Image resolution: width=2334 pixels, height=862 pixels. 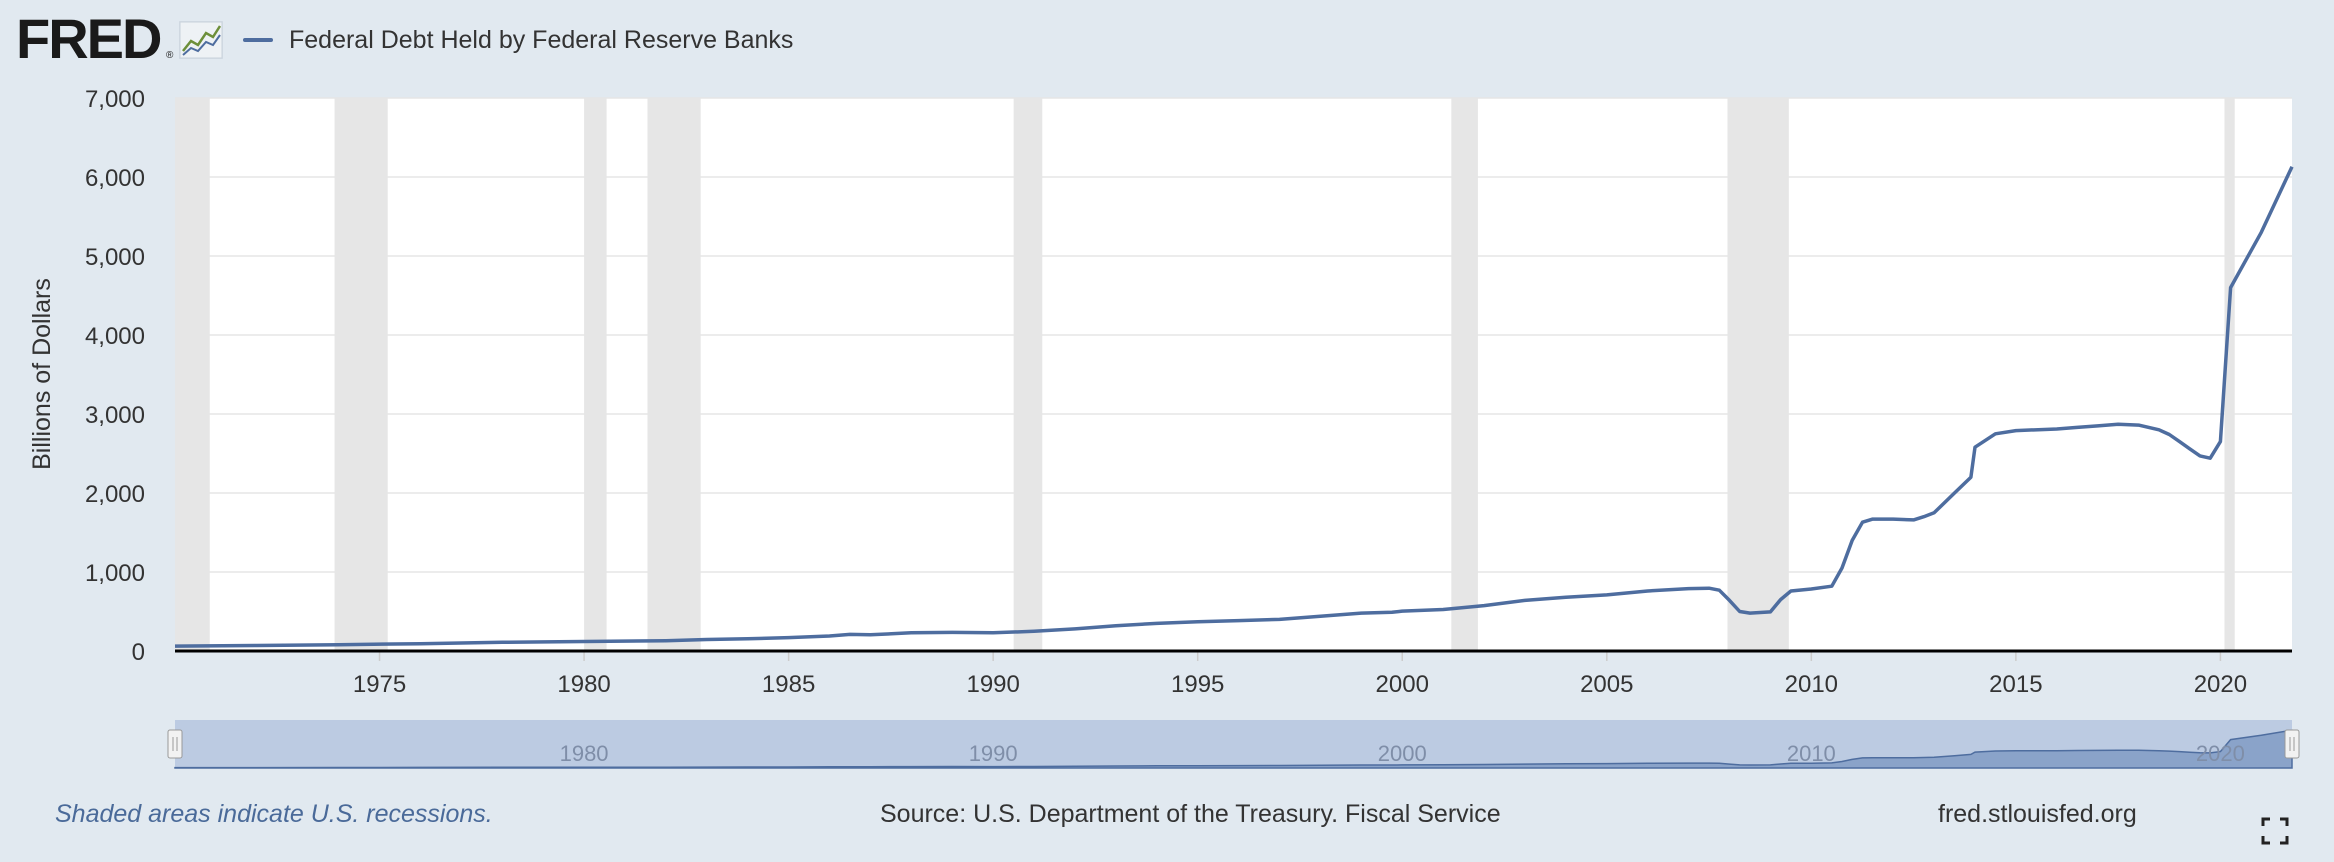 I want to click on y-tick-label: 3,000, so click(x=115, y=415).